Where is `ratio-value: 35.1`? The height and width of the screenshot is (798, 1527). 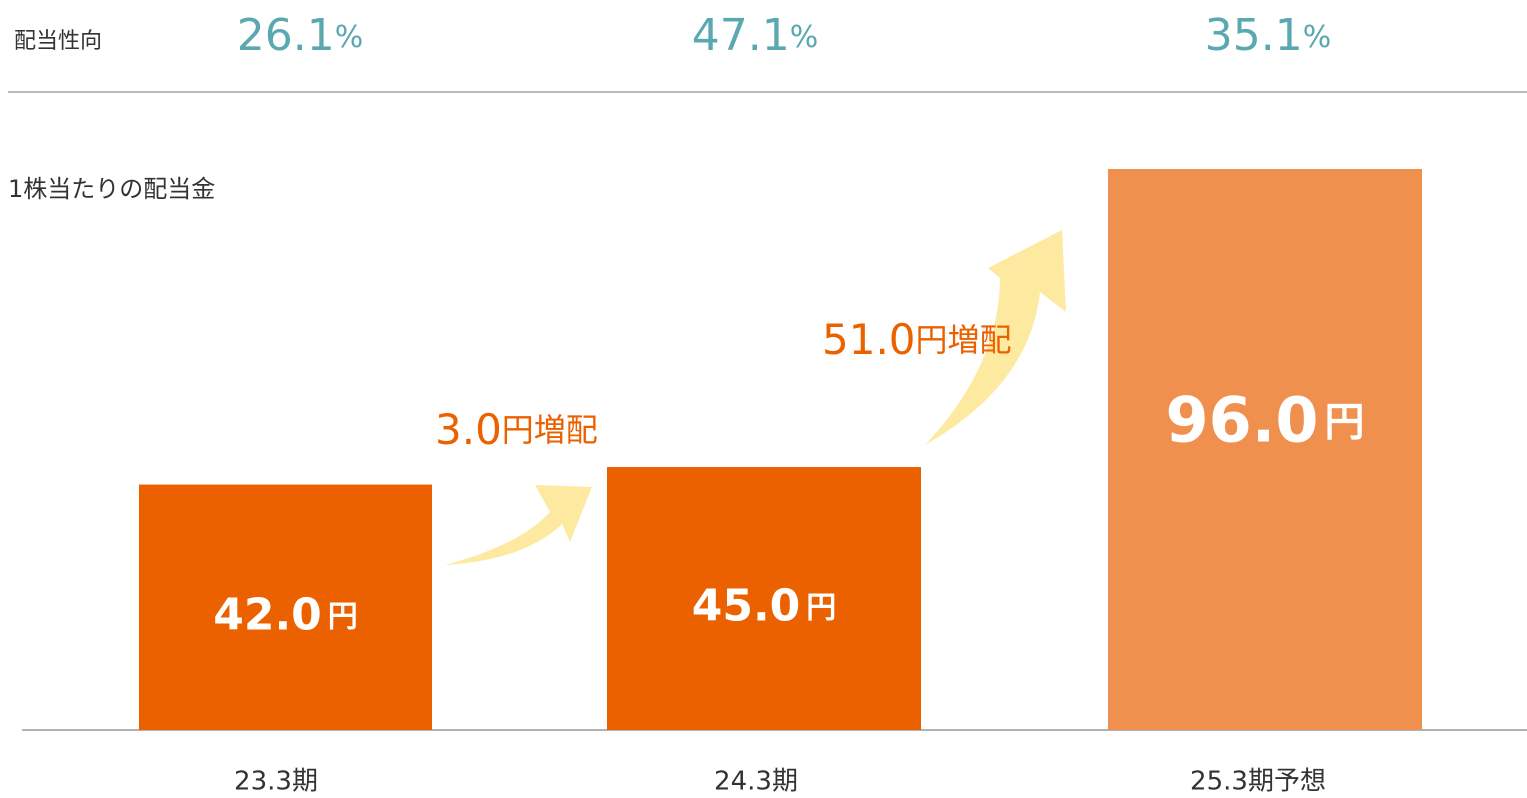
ratio-value: 35.1 is located at coordinates (1254, 35).